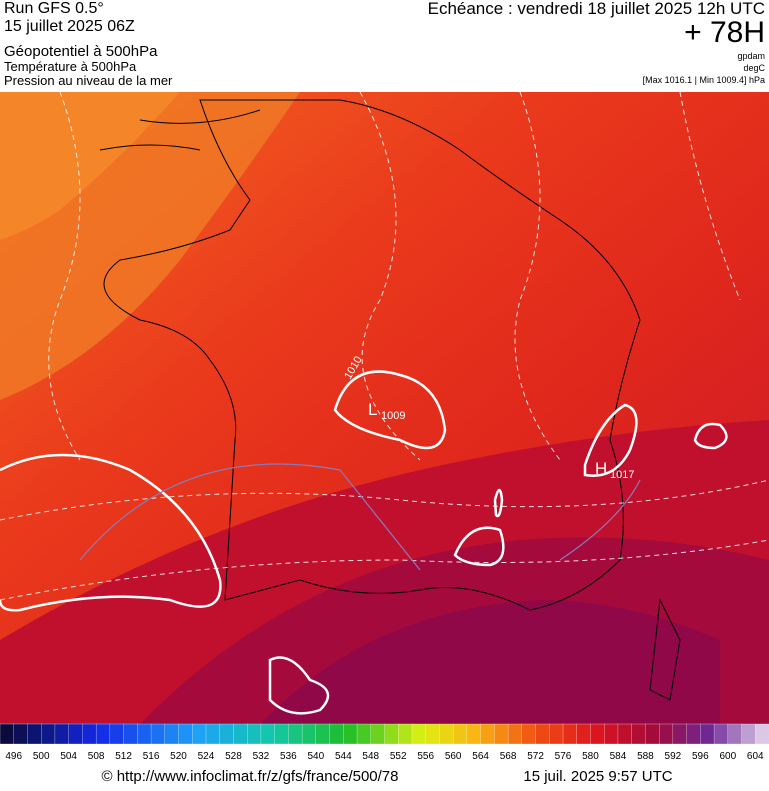 Image resolution: width=769 pixels, height=791 pixels. Describe the element at coordinates (425, 756) in the screenshot. I see `colorbar-label: 556` at that location.